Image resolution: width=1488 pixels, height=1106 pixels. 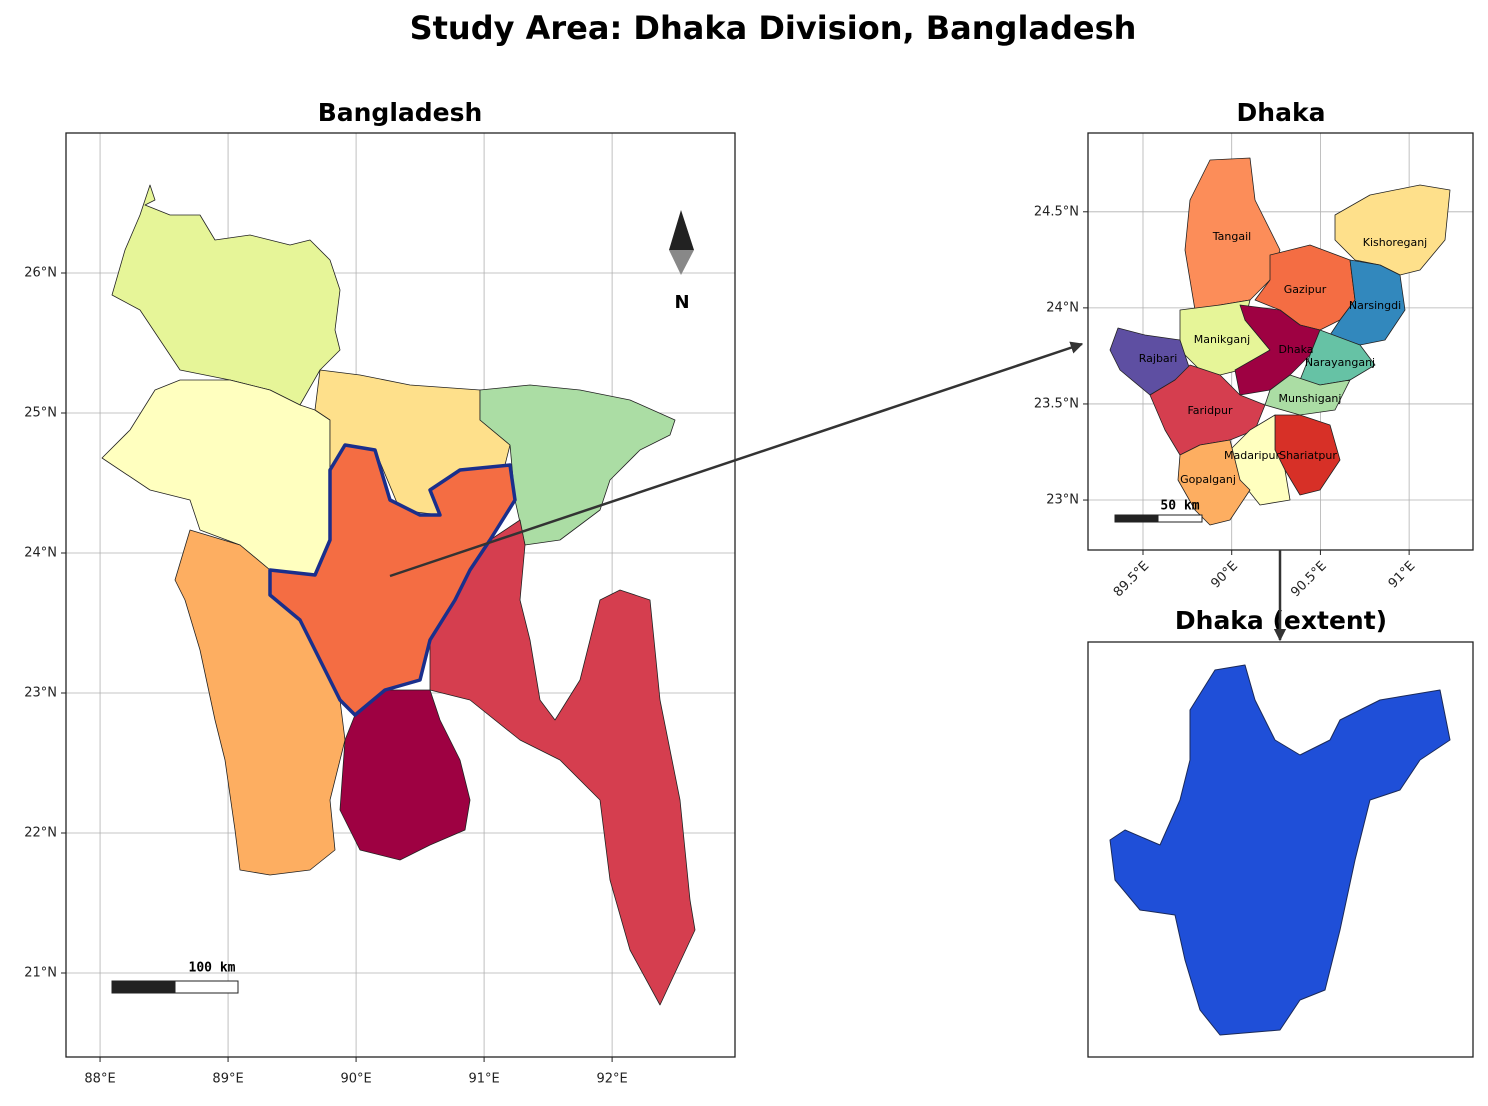 I want to click on district-label: Gopalganj, so click(x=1208, y=479).